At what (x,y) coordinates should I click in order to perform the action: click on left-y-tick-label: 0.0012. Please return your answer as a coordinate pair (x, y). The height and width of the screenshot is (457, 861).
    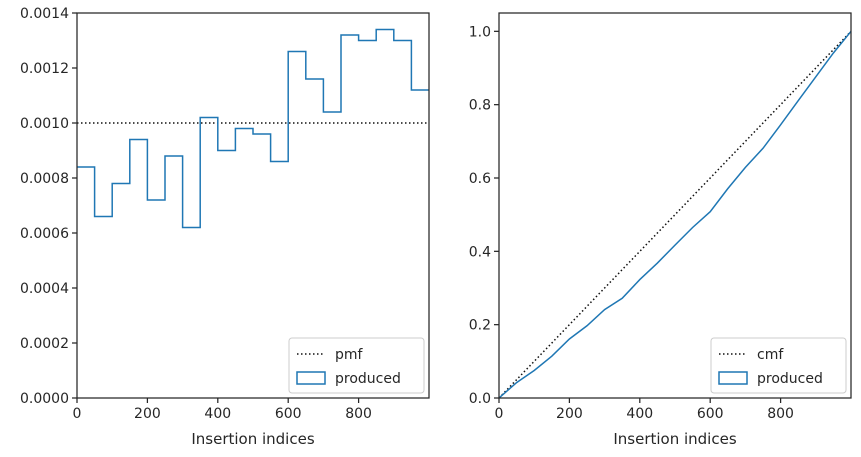
    Looking at the image, I should click on (44, 69).